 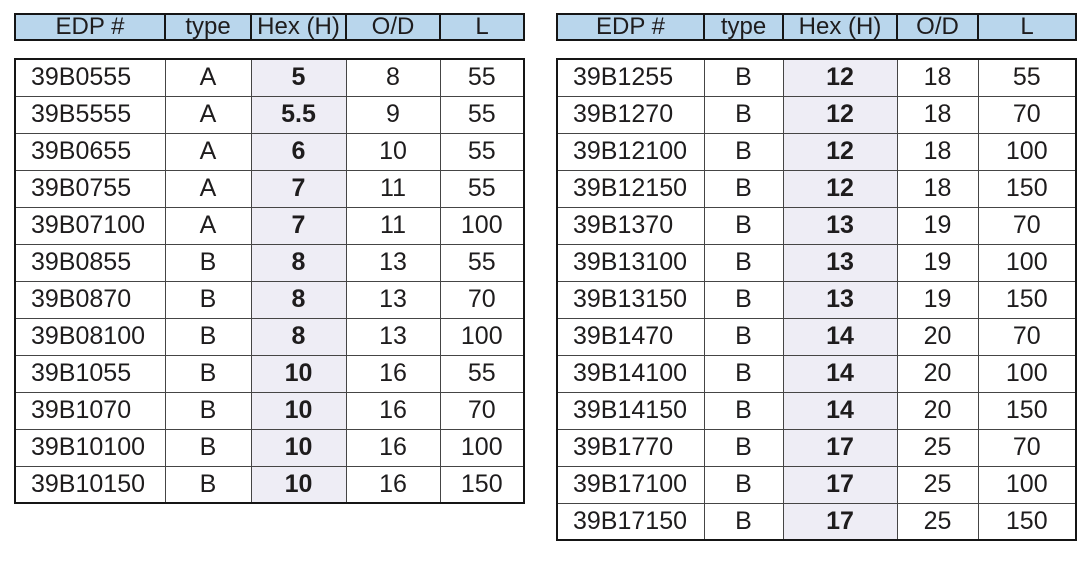 I want to click on table-row: 39B0870 B 8 13 70, so click(x=269, y=299).